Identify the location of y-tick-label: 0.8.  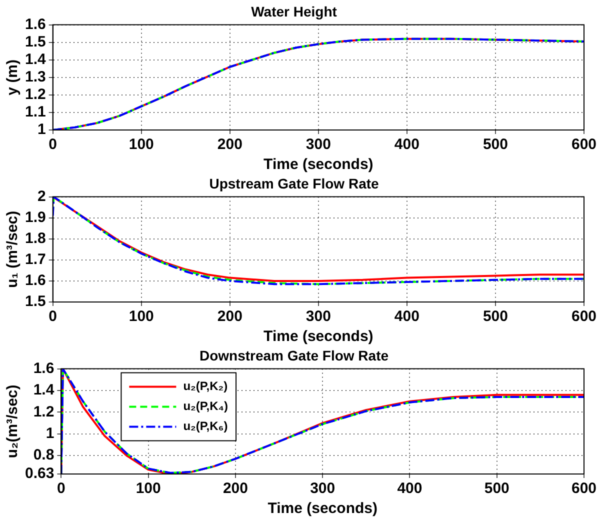
(43, 455).